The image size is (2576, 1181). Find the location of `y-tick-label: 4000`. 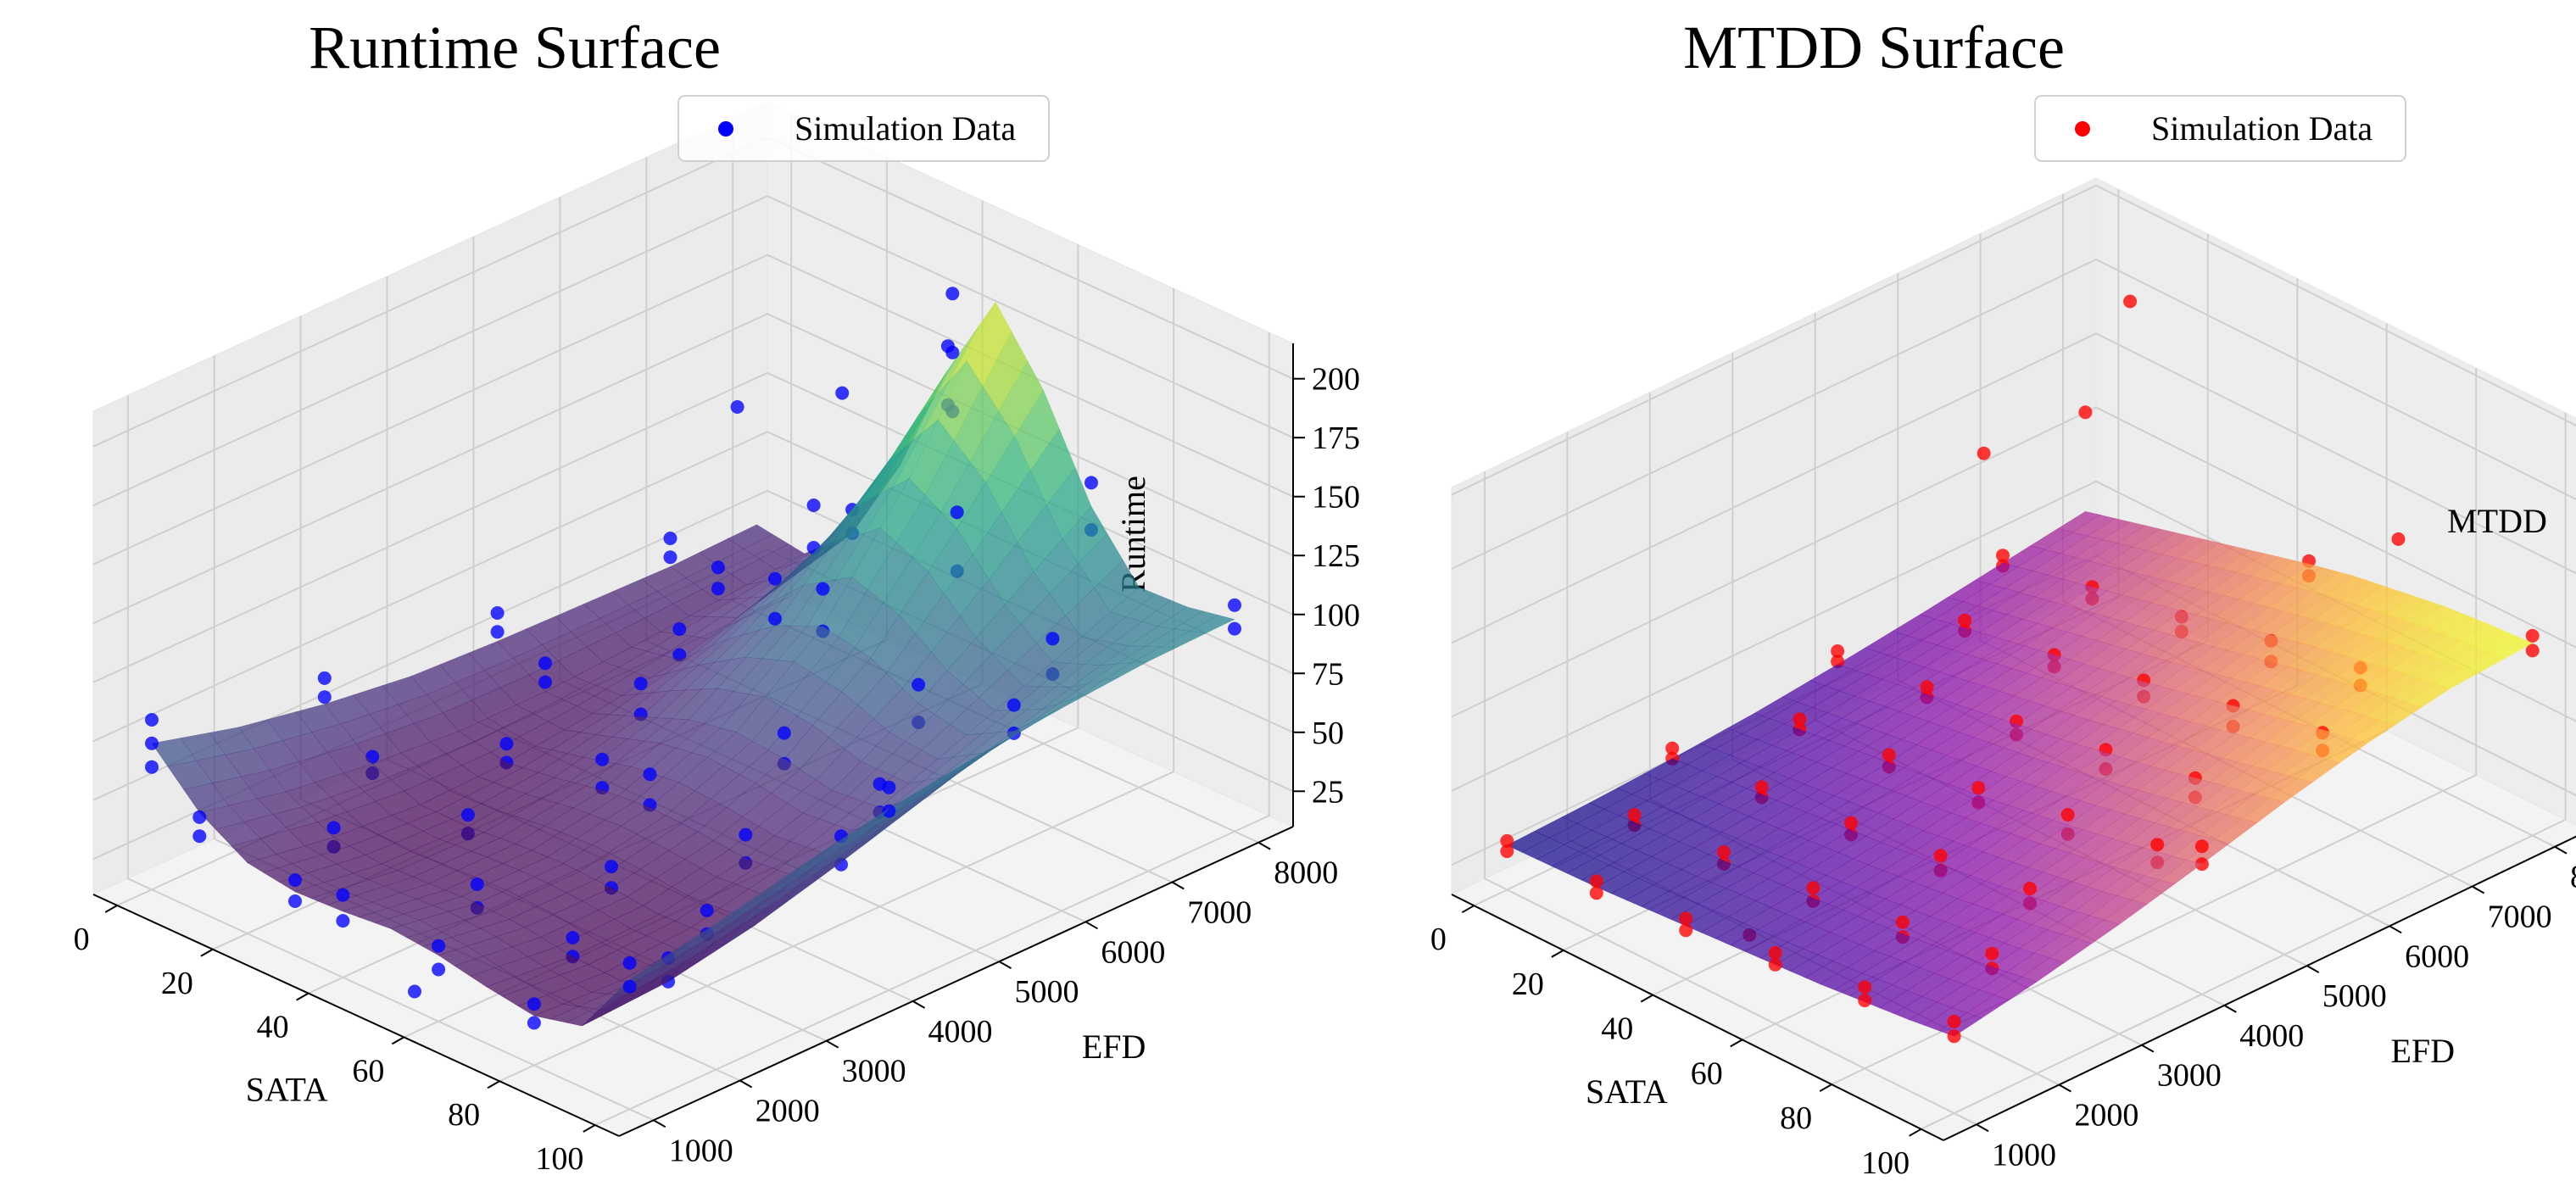

y-tick-label: 4000 is located at coordinates (2271, 1036).